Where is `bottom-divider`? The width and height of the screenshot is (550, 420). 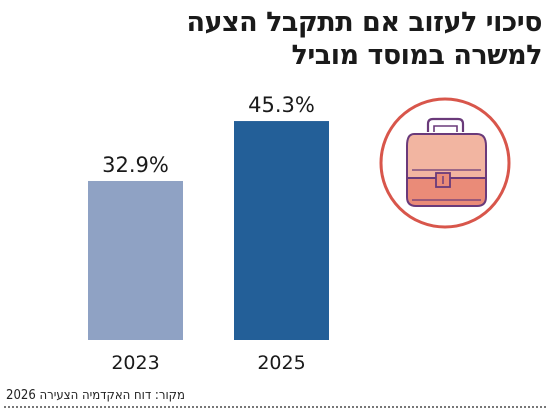
bottom-divider is located at coordinates (275, 407).